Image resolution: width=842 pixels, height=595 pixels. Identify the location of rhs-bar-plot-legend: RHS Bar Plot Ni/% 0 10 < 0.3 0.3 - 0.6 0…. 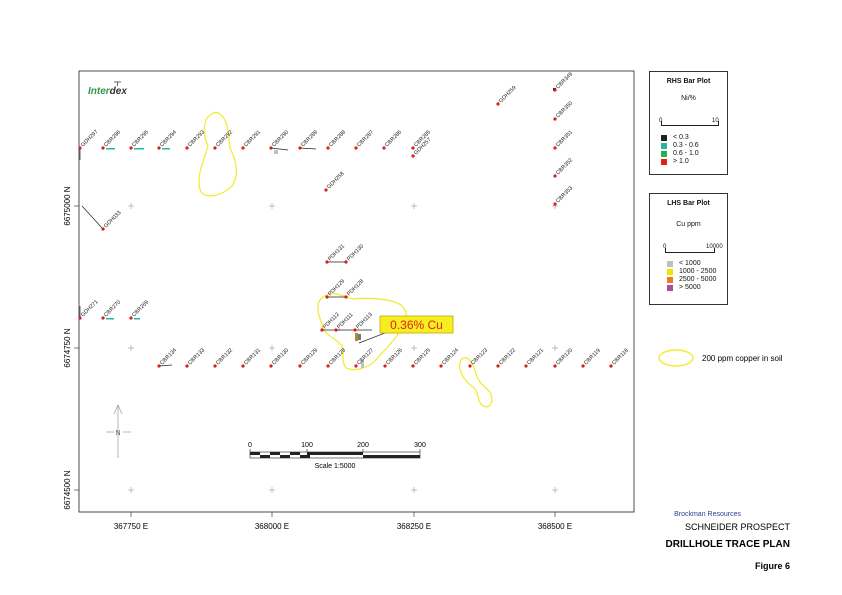
(688, 123).